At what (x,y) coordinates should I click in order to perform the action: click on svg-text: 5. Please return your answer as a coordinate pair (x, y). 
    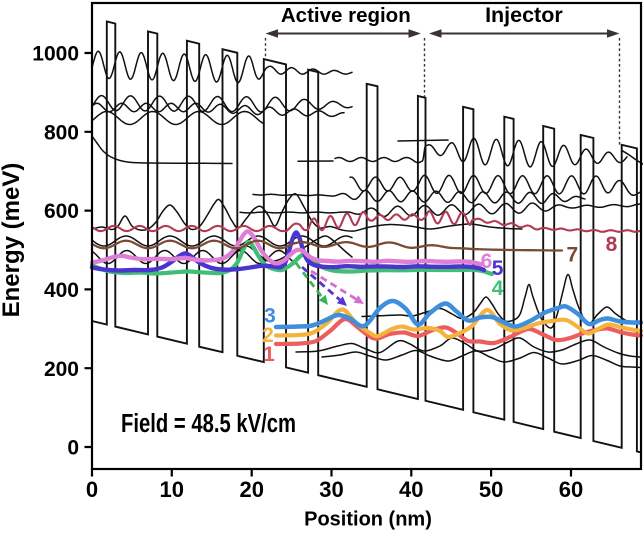
    Looking at the image, I should click on (498, 268).